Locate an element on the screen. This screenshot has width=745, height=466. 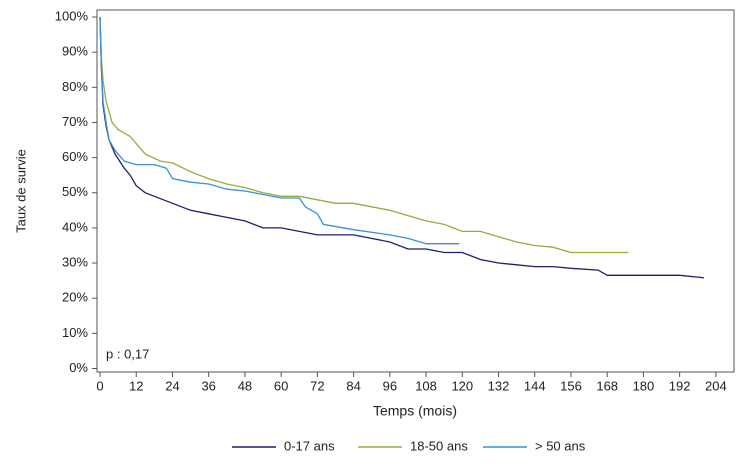
x-tick-label: 168 is located at coordinates (607, 385).